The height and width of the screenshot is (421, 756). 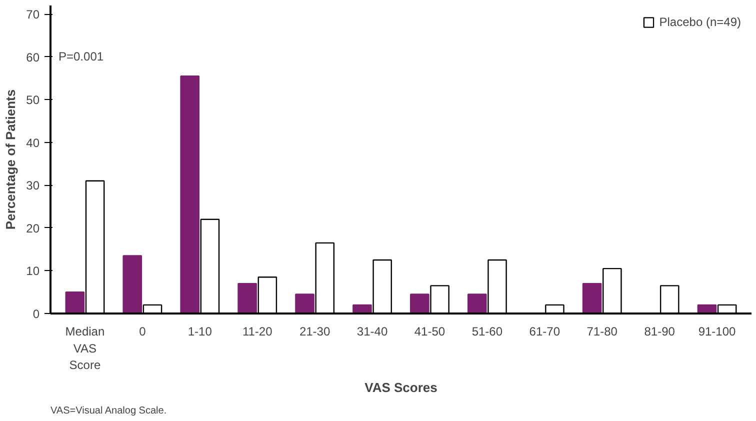 What do you see at coordinates (33, 57) in the screenshot?
I see `y-tick-label: 60` at bounding box center [33, 57].